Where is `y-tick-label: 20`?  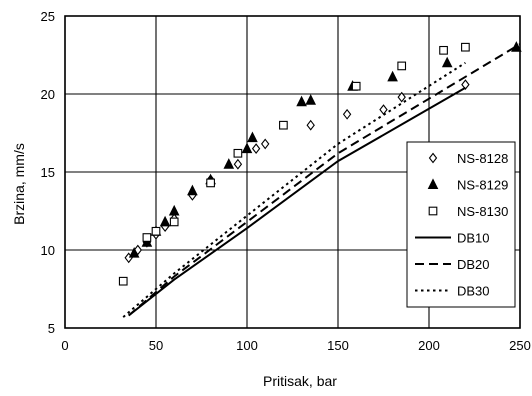 y-tick-label: 20 is located at coordinates (48, 94).